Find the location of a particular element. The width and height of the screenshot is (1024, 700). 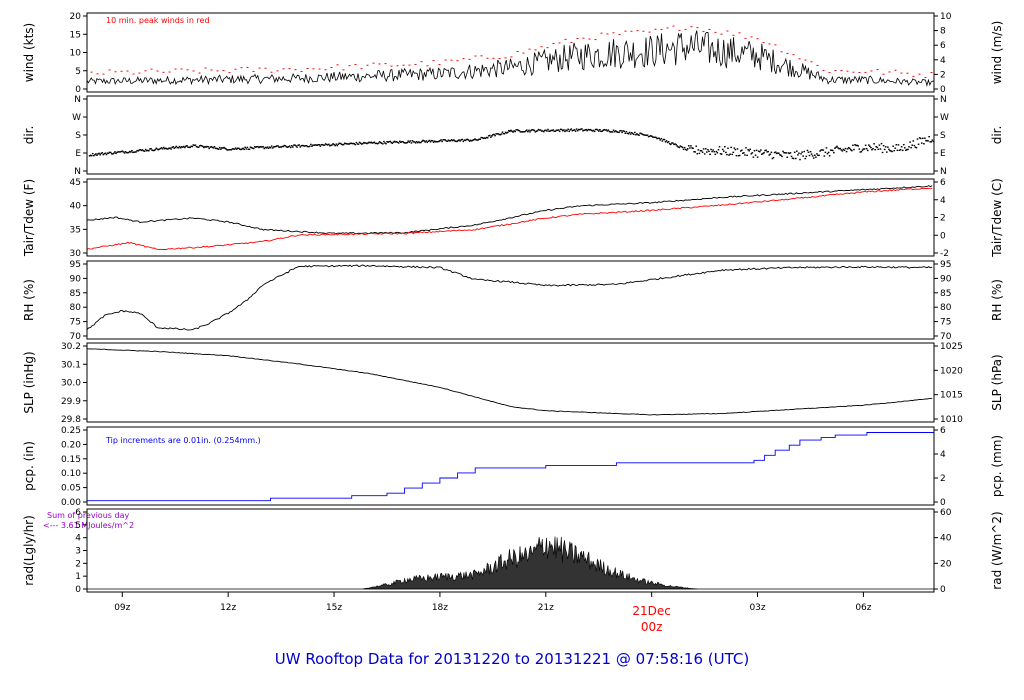

plot-area is located at coordinates (510, 297).